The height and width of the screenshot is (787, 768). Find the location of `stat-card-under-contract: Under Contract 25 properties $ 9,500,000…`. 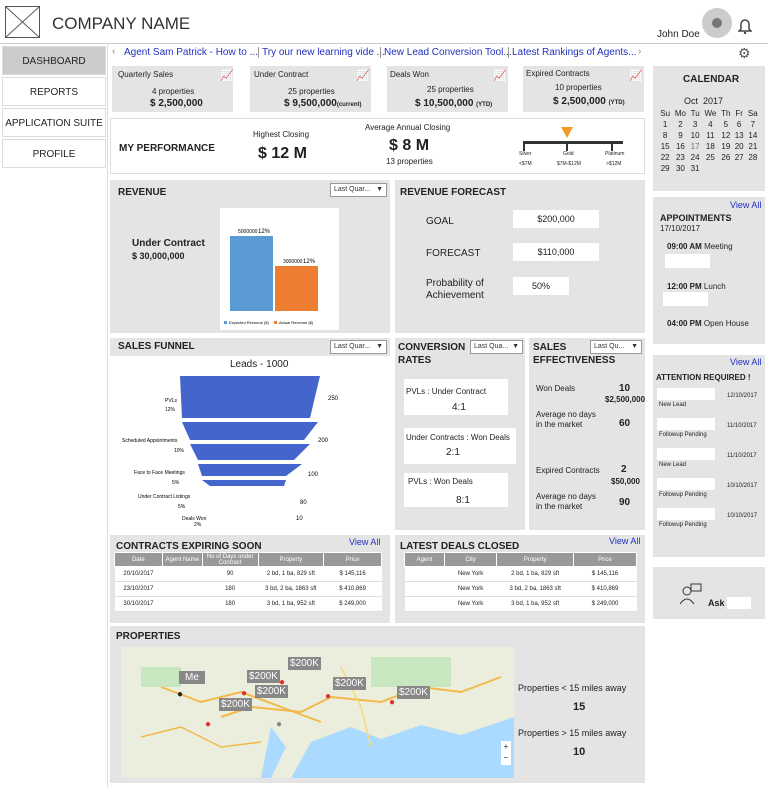

stat-card-under-contract: Under Contract 25 properties $ 9,500,000… is located at coordinates (310, 89).